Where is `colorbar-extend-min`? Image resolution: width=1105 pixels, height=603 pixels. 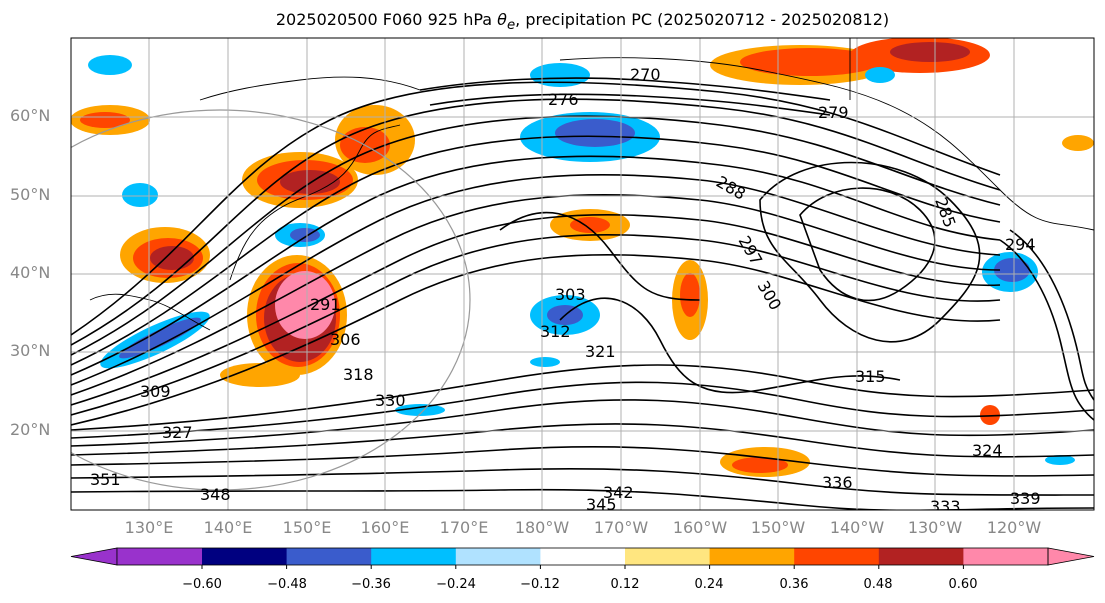 colorbar-extend-min is located at coordinates (94, 556).